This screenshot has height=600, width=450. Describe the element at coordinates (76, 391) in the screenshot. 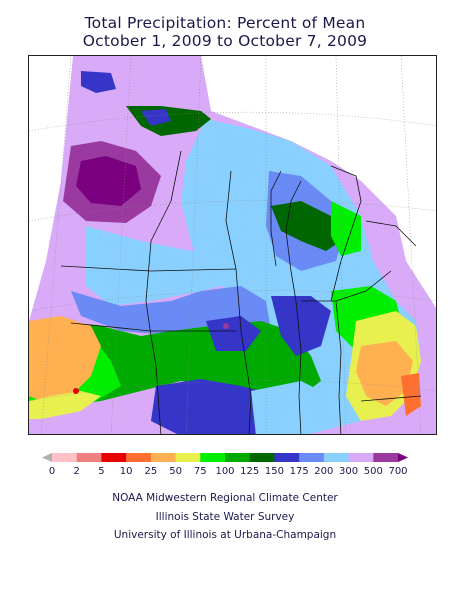

I see `red-dot-southwest` at that location.